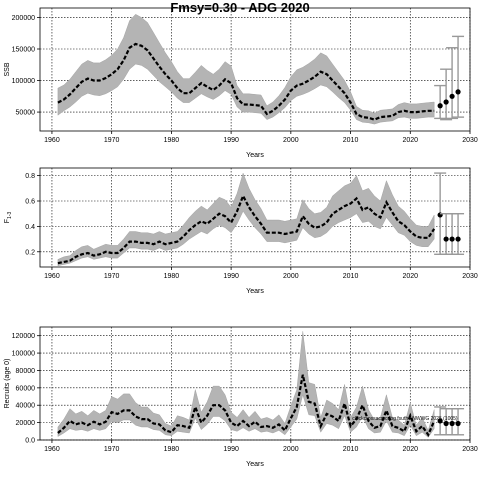  What do you see at coordinates (30, 227) in the screenshot?
I see `y-tick-label: 0.4` at bounding box center [30, 227].